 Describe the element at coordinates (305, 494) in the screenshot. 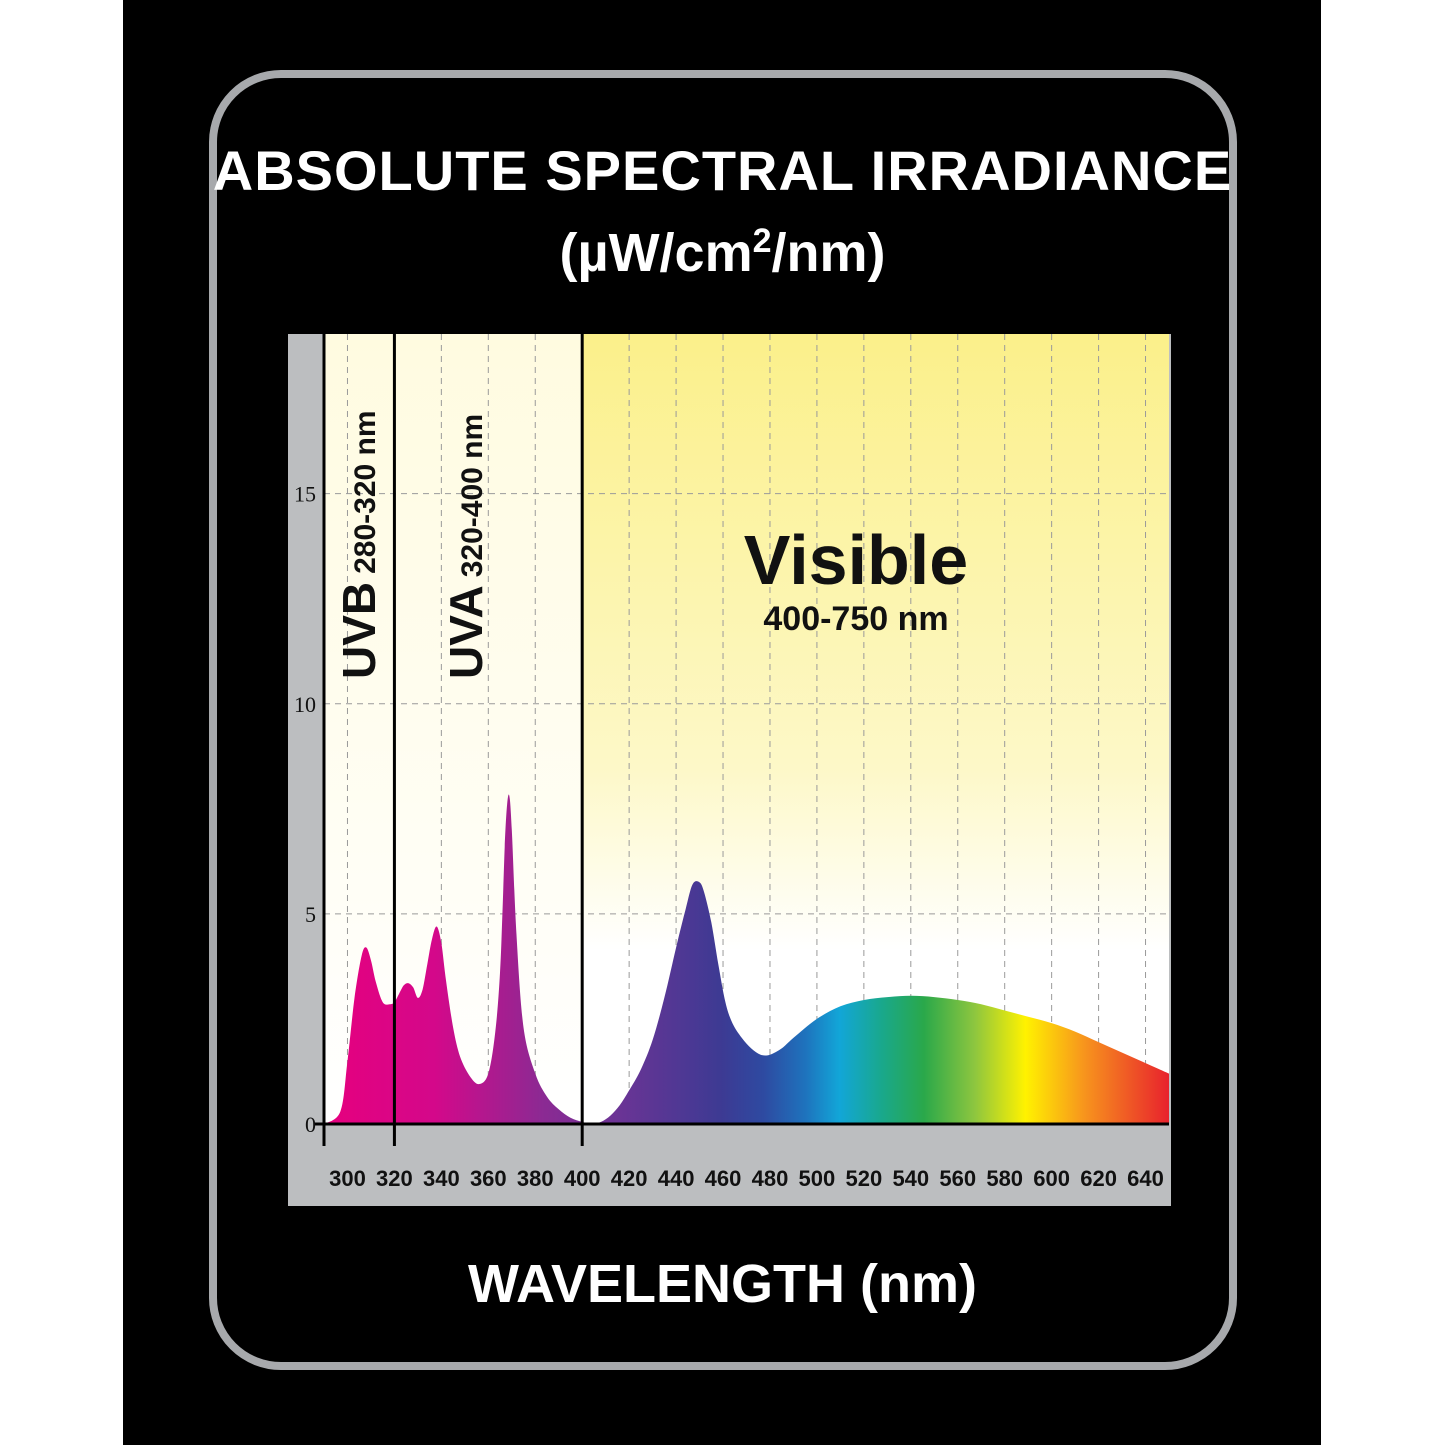

I see `y-tick-label: 15` at that location.